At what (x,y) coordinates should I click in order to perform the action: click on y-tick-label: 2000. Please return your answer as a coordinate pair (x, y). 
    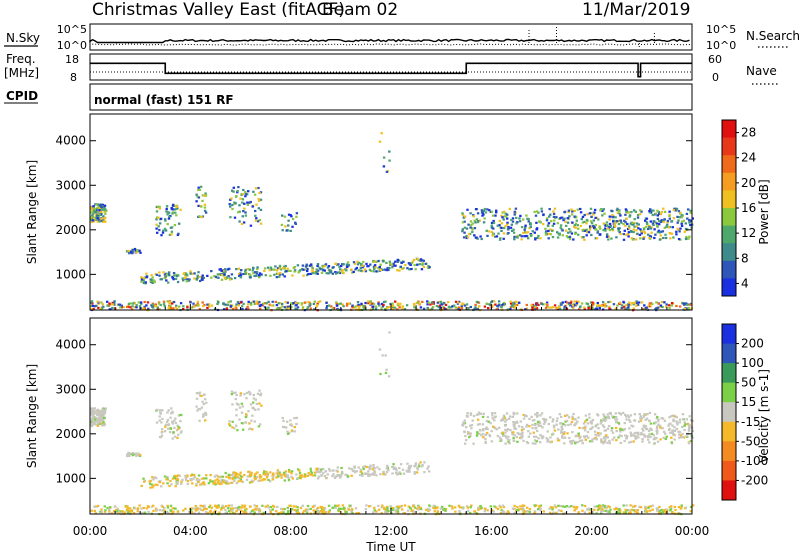
    Looking at the image, I should click on (70, 230).